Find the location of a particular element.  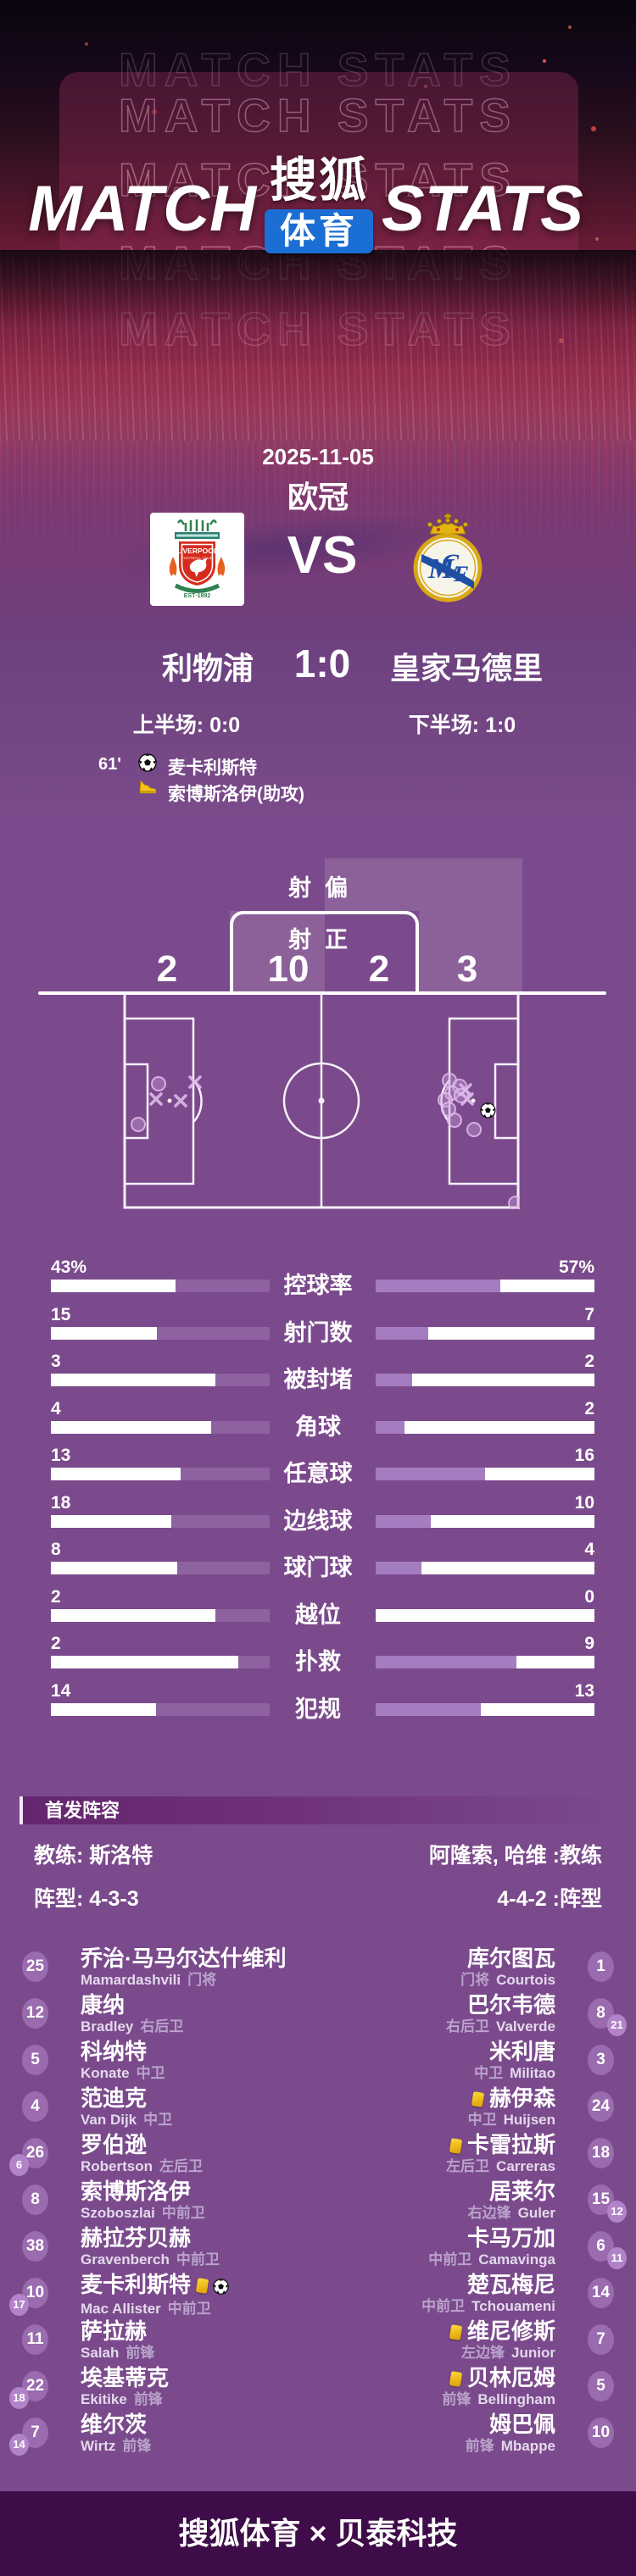

svg-text: LIVERPOOL is located at coordinates (197, 551).